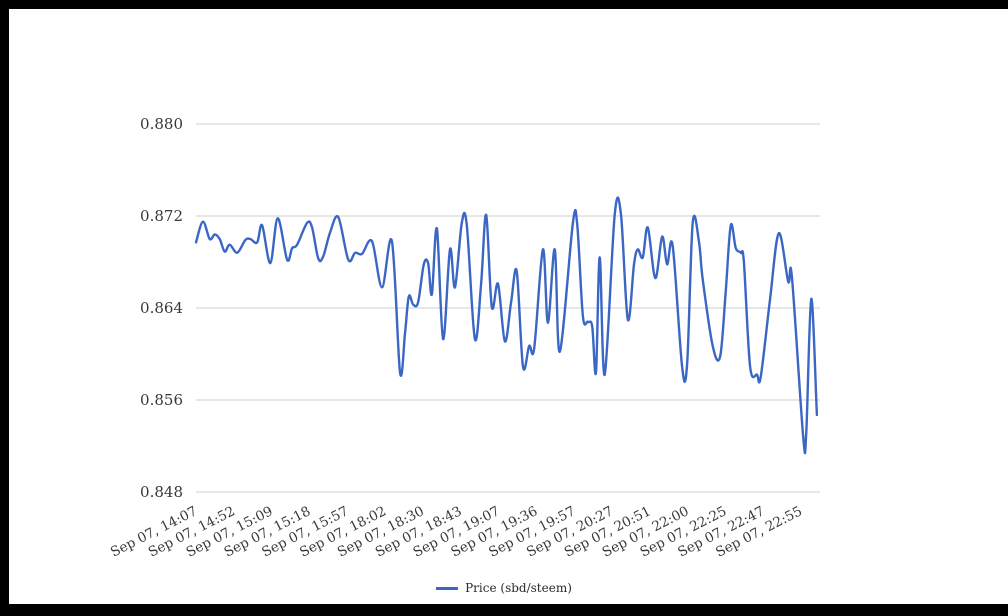 This screenshot has height=616, width=1008. I want to click on y-axis-label: 0.848, so click(161, 492).